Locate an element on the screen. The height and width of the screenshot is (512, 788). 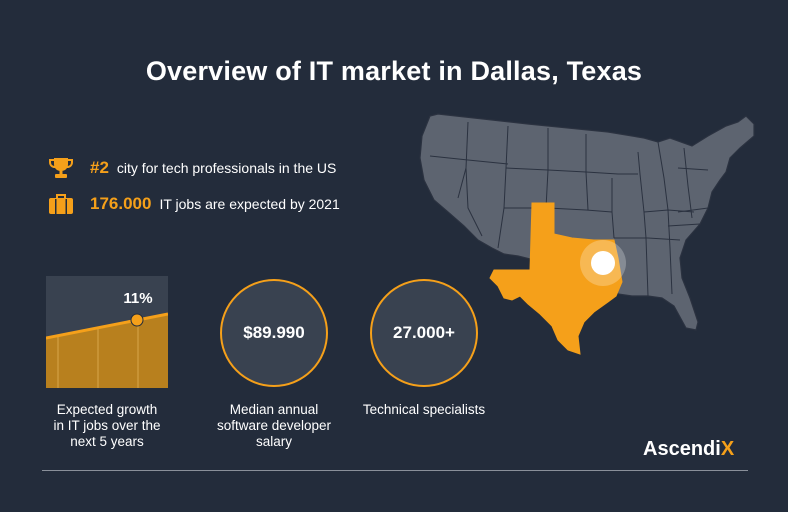
specialists-value: 27.000+ is located at coordinates (424, 332).